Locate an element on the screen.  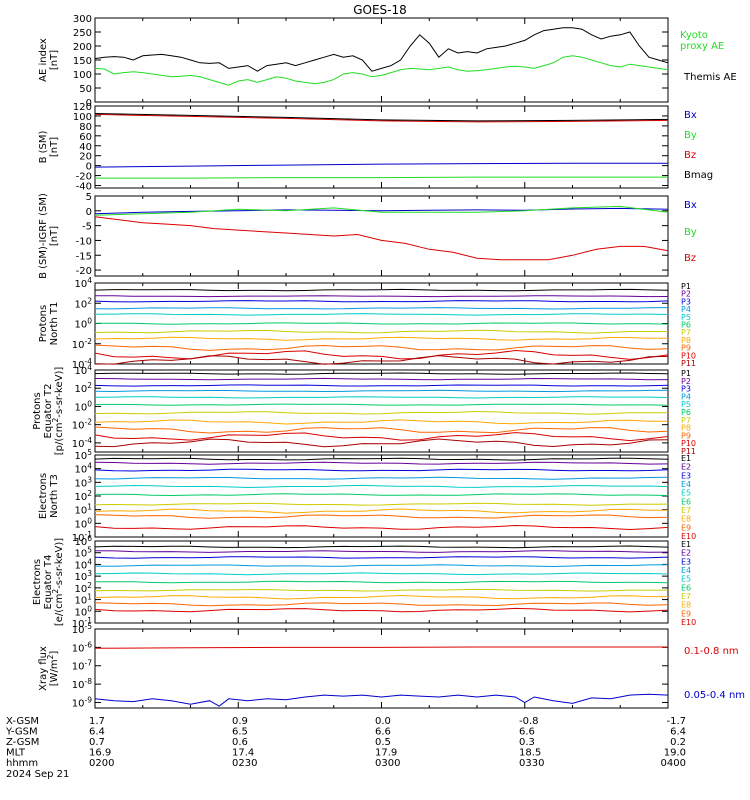
footer-value: 16.9 is located at coordinates (100, 753).